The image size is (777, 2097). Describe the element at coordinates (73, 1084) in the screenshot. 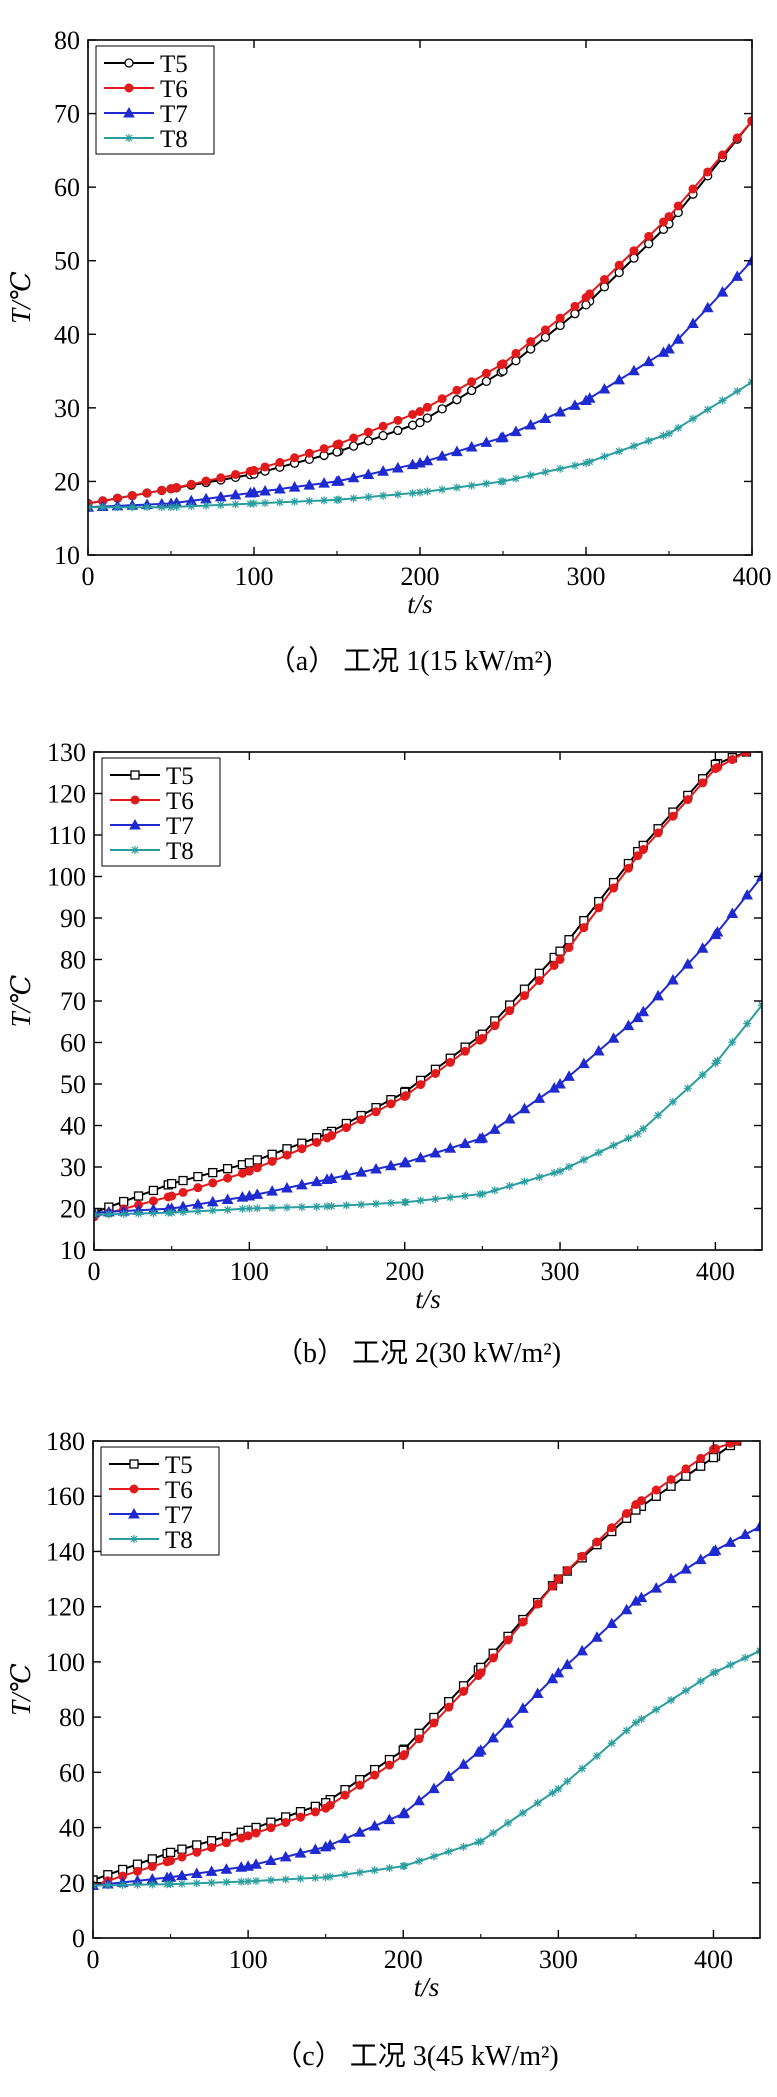

I see `y-tick-label: 50` at that location.